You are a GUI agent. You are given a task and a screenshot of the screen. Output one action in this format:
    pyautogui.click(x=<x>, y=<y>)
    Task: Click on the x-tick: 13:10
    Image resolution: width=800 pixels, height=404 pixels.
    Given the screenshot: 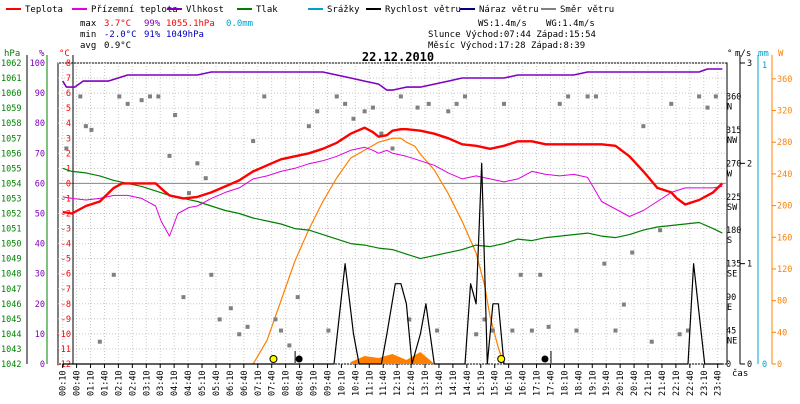 What is the action you would take?
    pyautogui.click(x=426, y=383)
    